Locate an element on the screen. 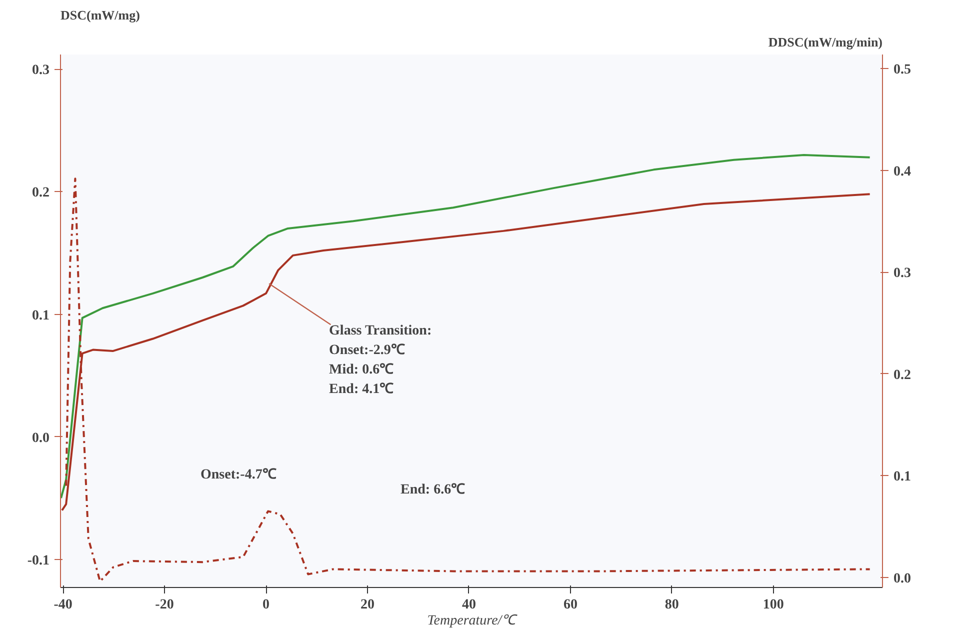 The width and height of the screenshot is (972, 631). y2-tick-label: 0.3 is located at coordinates (902, 274).